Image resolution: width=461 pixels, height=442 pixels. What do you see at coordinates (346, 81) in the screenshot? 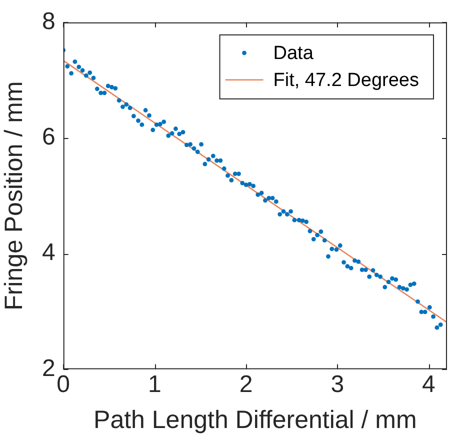
I see `legend-label: Fit, 47.2 Degrees` at bounding box center [346, 81].